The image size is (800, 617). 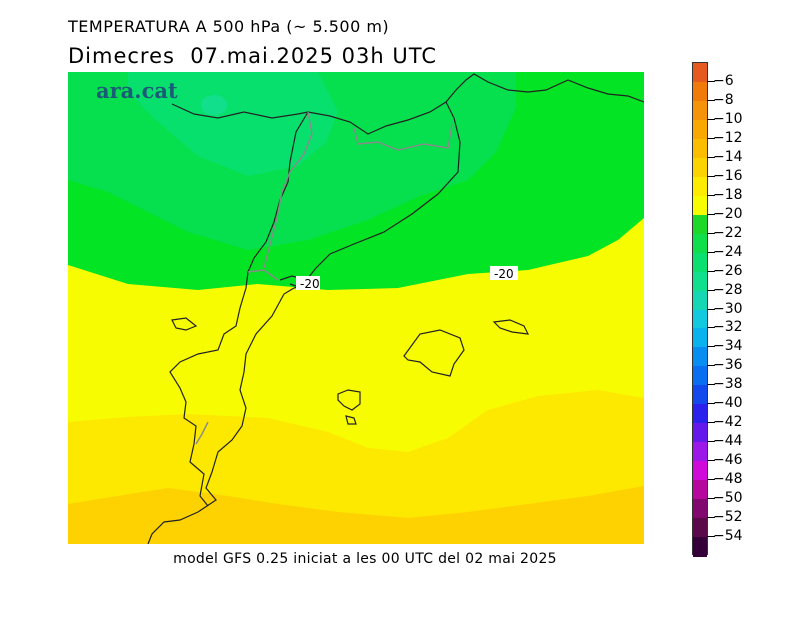 What do you see at coordinates (723, 99) in the screenshot?
I see `color-scale-label: −8` at bounding box center [723, 99].